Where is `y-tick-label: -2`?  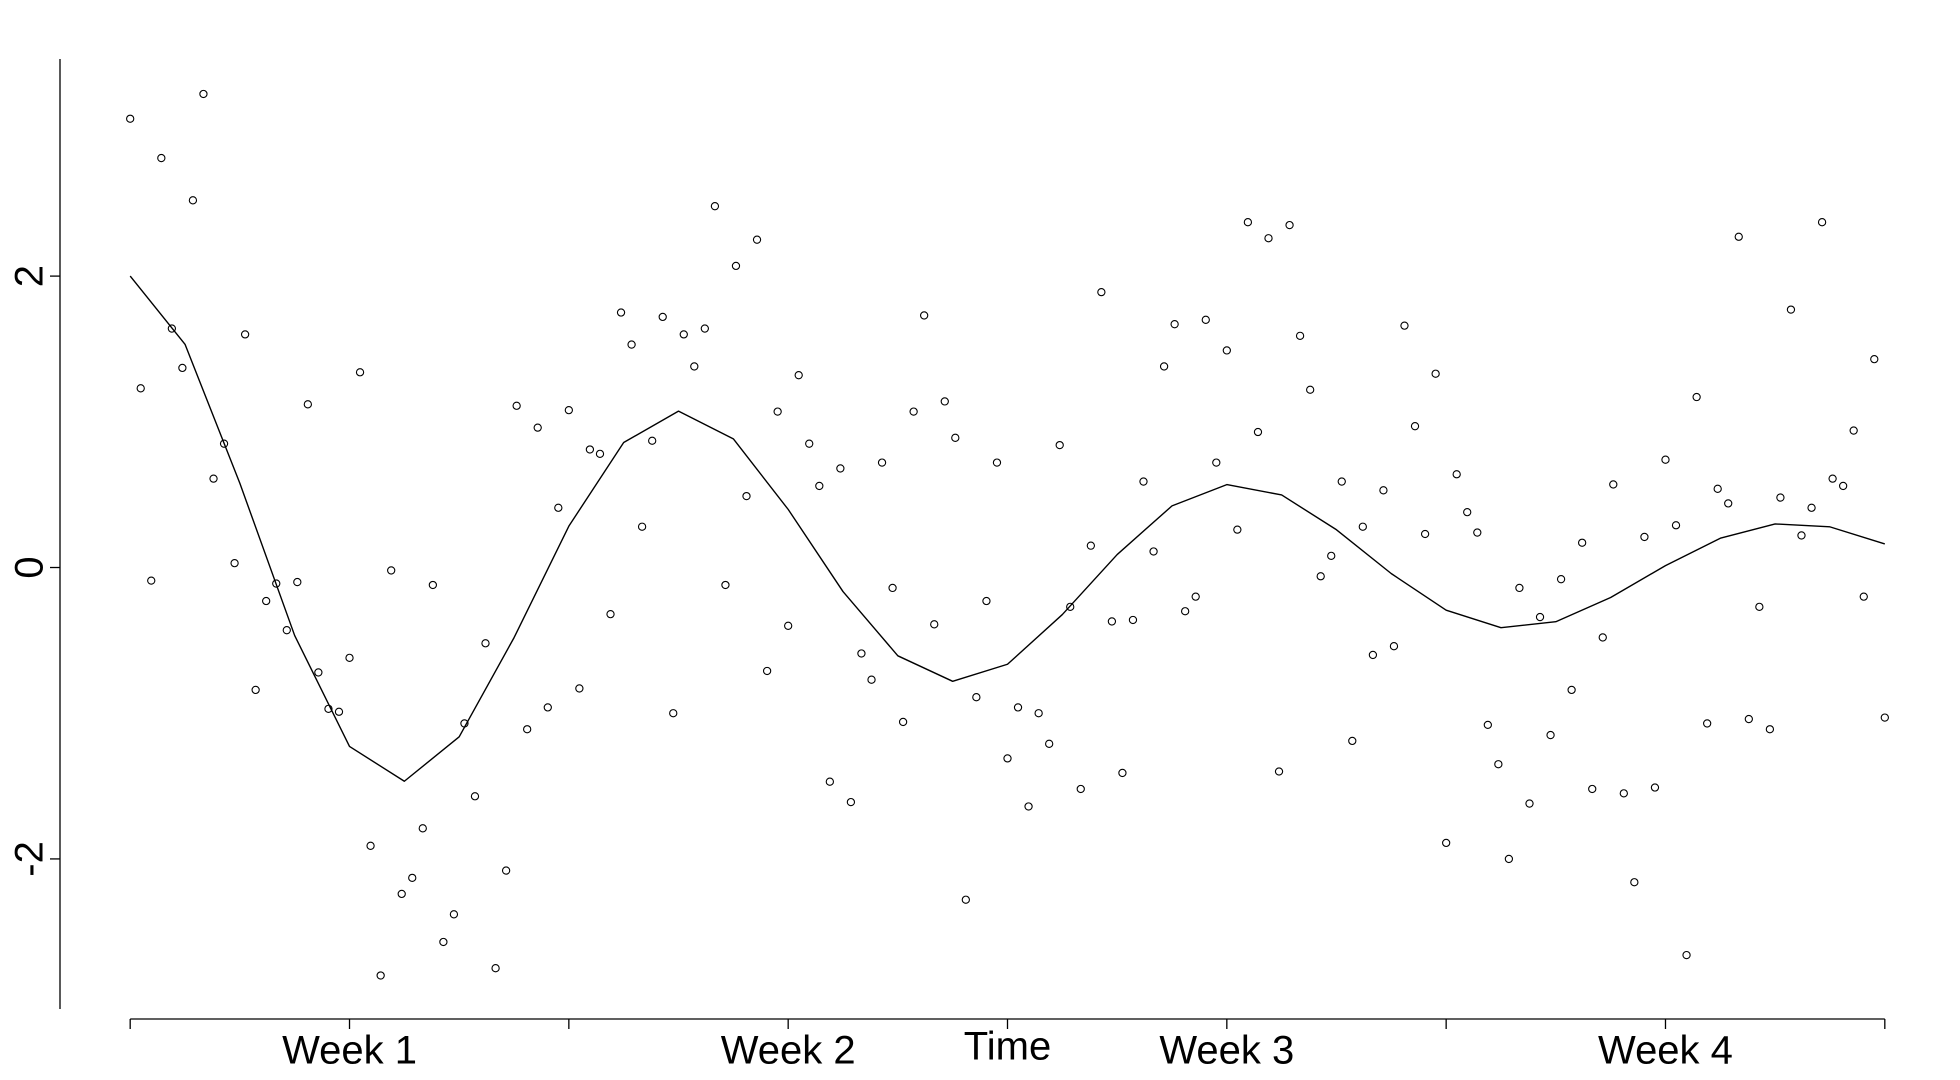
y-tick-label: -2 is located at coordinates (30, 859).